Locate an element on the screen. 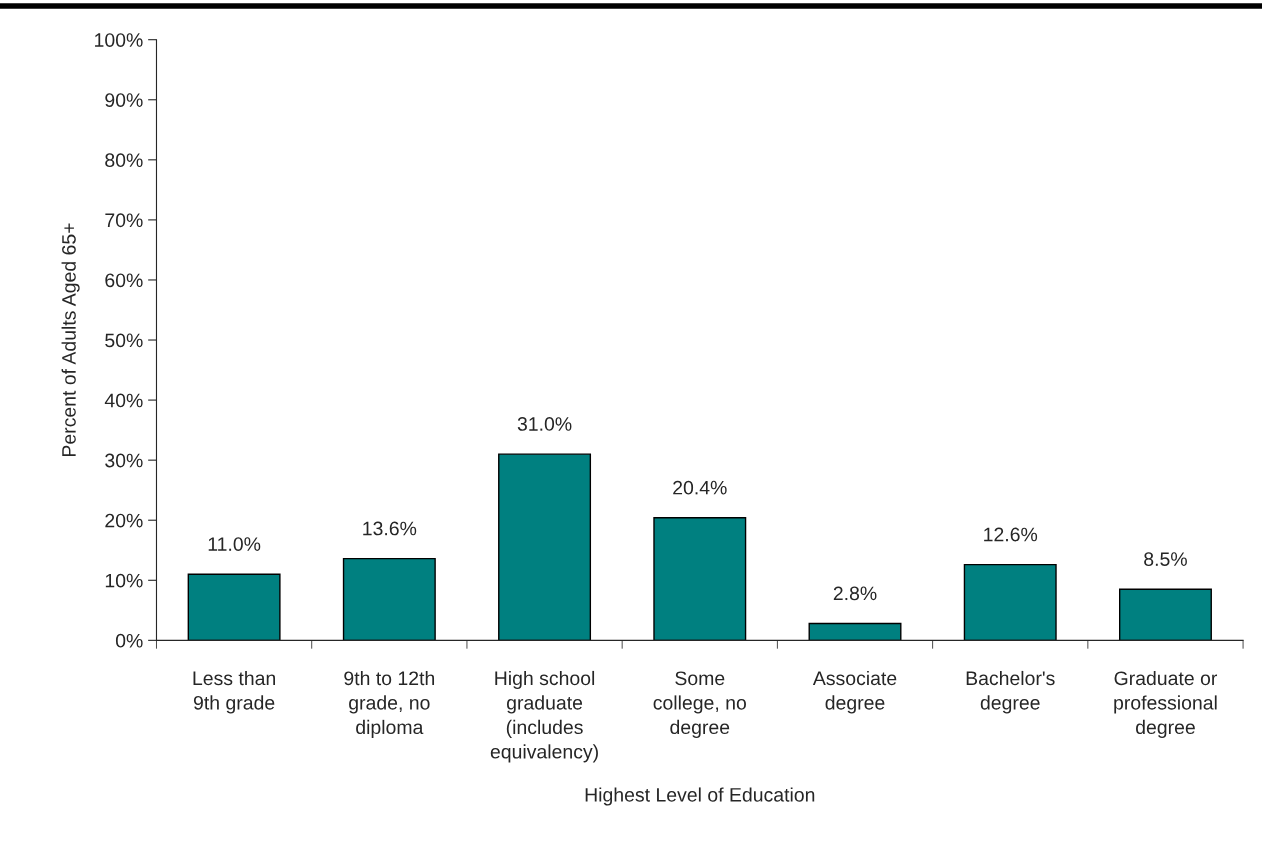  data-label: 11.0% is located at coordinates (234, 544).